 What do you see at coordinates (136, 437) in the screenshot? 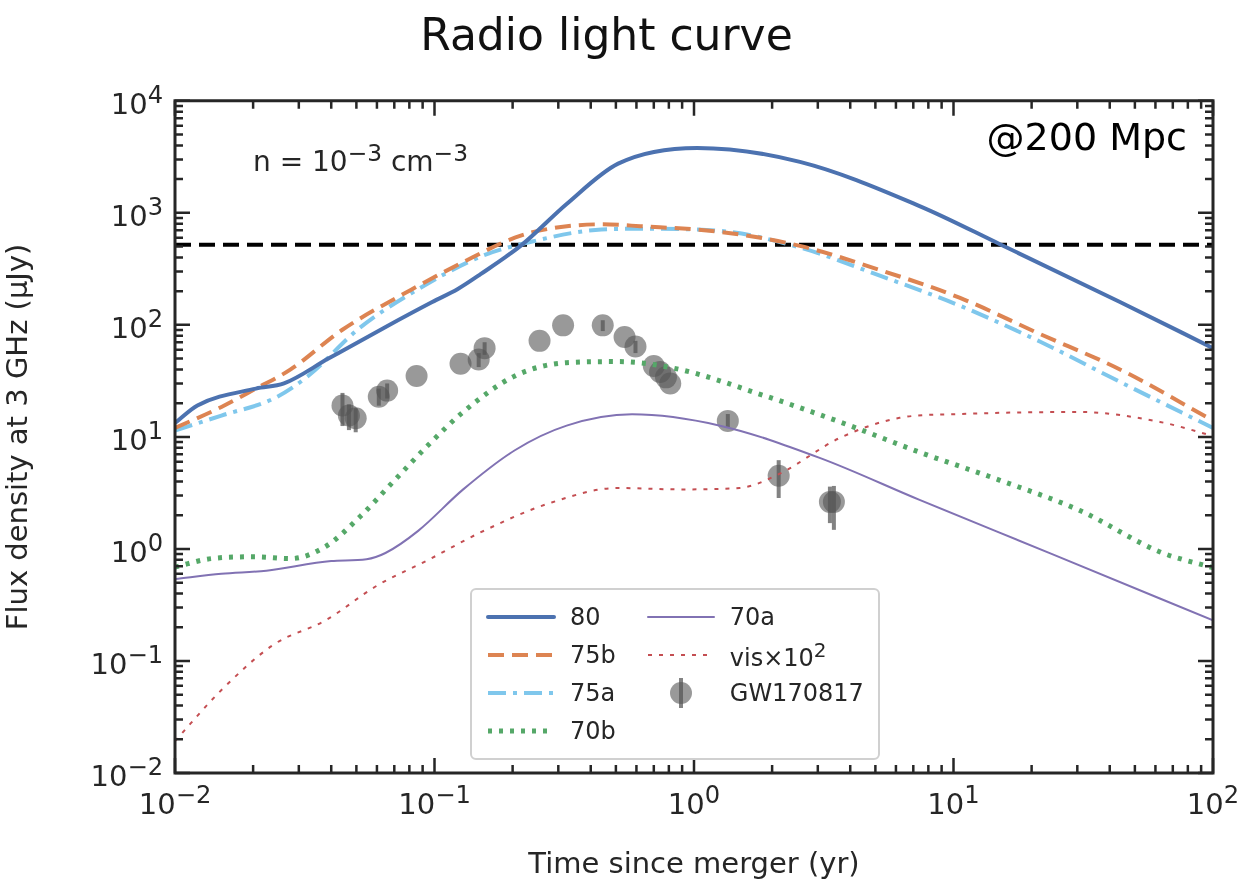
I see `y-tick-label: 10$^{1}$` at bounding box center [136, 437].